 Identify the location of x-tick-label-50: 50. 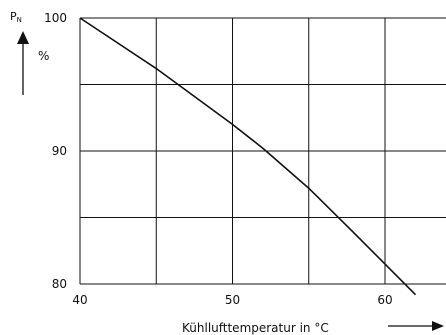
(232, 300).